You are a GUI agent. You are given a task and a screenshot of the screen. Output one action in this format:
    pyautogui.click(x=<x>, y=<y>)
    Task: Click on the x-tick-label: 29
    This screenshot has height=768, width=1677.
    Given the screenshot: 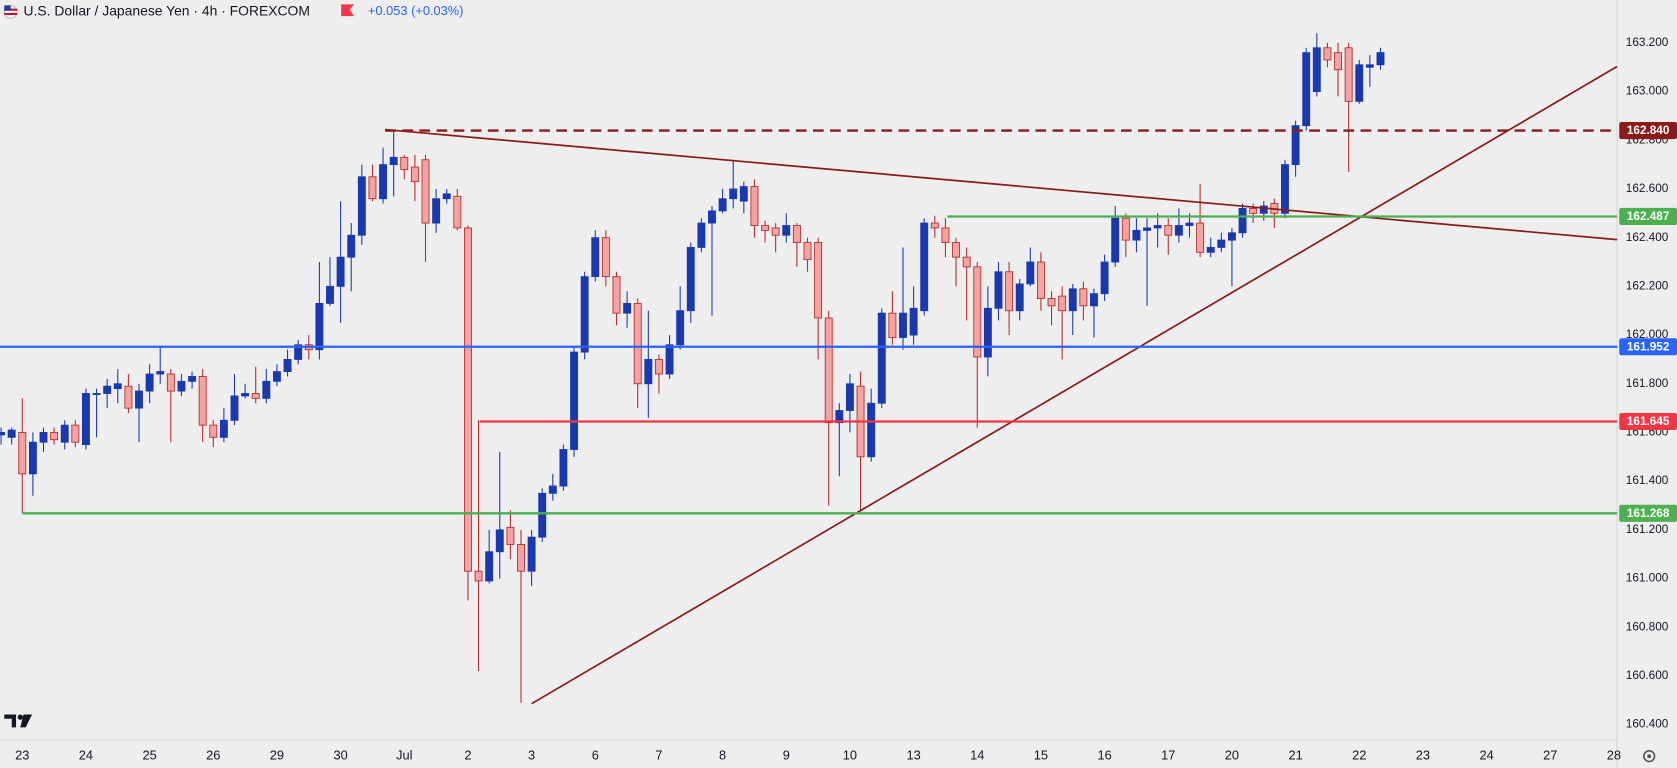 What is the action you would take?
    pyautogui.click(x=277, y=755)
    